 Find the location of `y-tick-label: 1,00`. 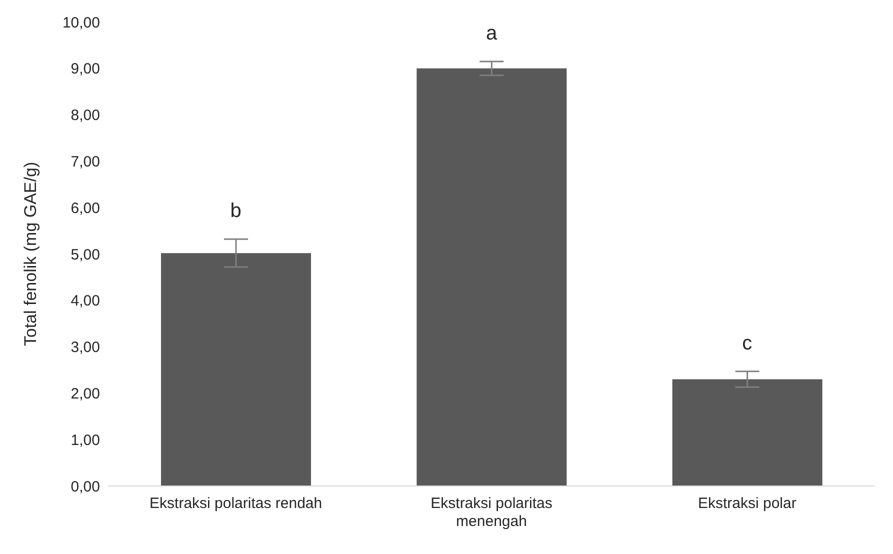

y-tick-label: 1,00 is located at coordinates (85, 440).